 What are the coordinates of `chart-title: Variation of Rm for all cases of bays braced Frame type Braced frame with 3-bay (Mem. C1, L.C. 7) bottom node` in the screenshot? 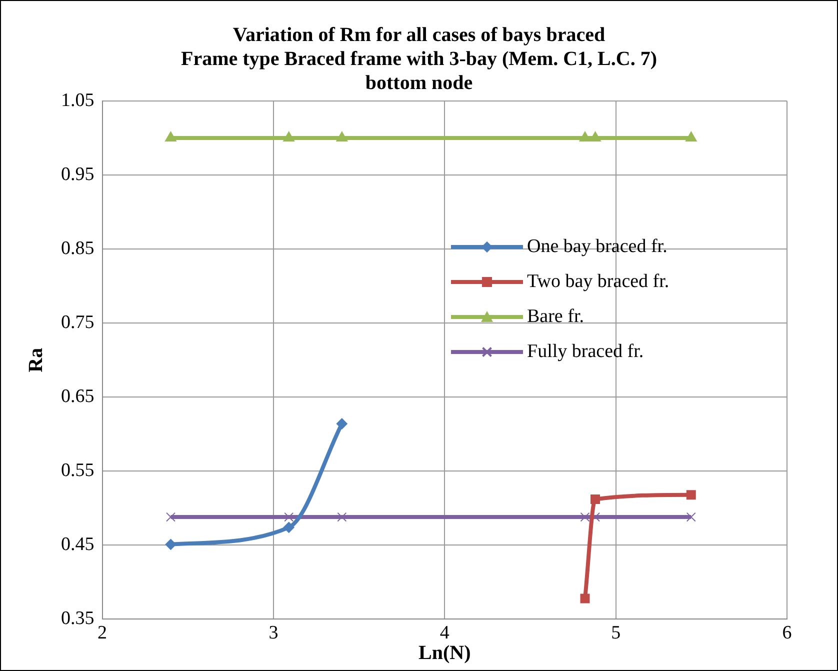 It's located at (419, 59).